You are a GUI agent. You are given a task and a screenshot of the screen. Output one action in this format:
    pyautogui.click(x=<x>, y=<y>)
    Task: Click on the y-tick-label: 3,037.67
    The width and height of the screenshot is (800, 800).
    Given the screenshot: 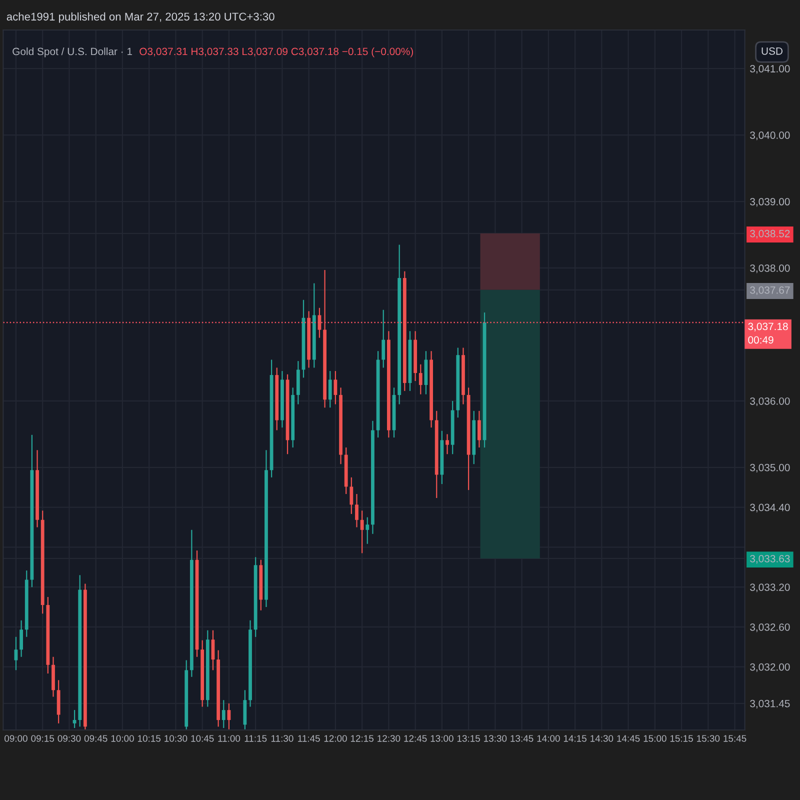 What is the action you would take?
    pyautogui.click(x=770, y=291)
    